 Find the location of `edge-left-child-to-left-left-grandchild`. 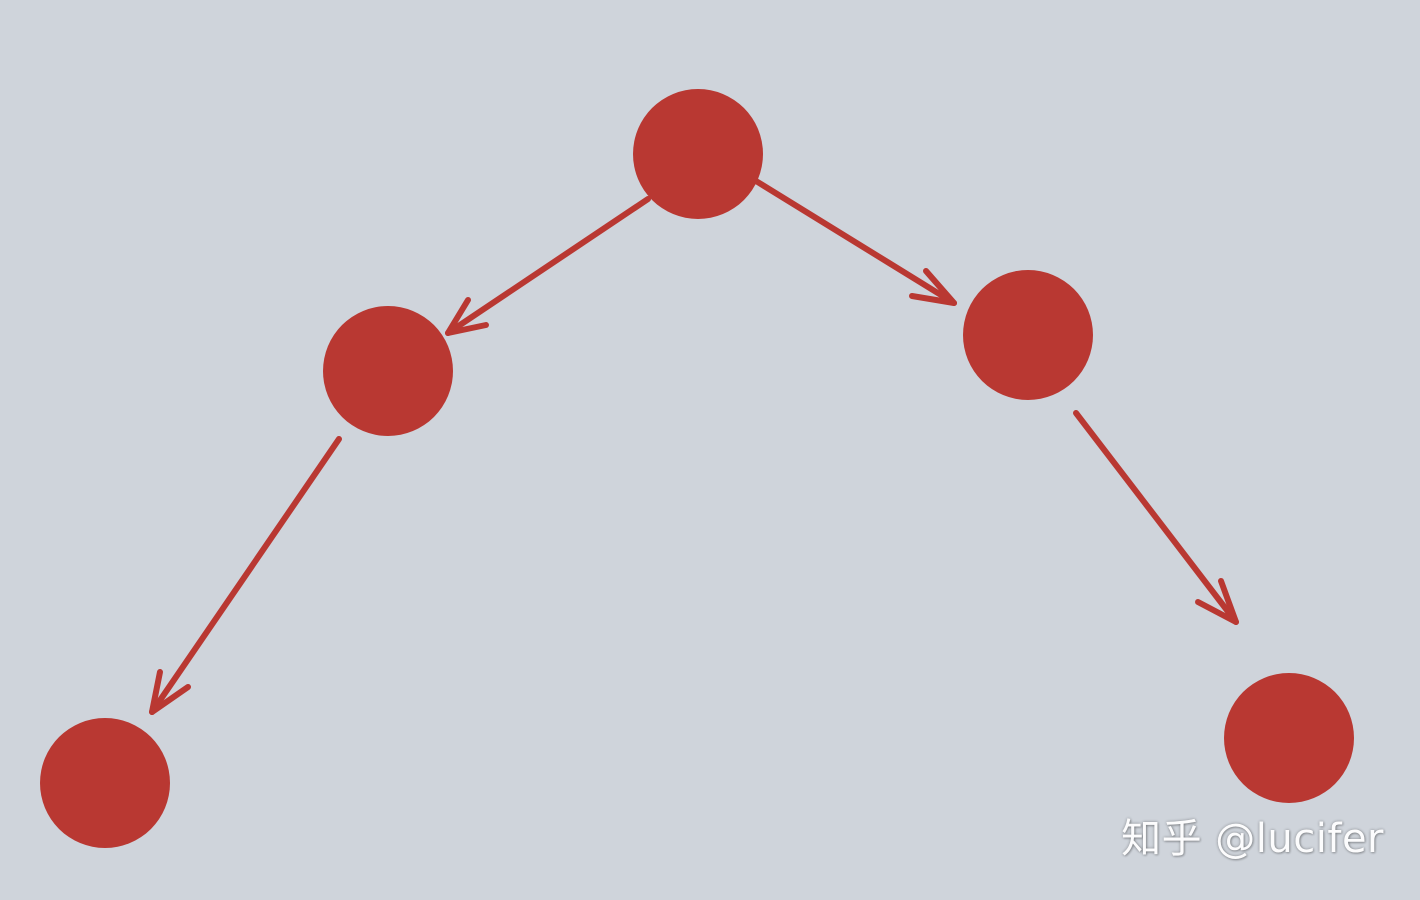

edge-left-child-to-left-left-grandchild is located at coordinates (245, 575).